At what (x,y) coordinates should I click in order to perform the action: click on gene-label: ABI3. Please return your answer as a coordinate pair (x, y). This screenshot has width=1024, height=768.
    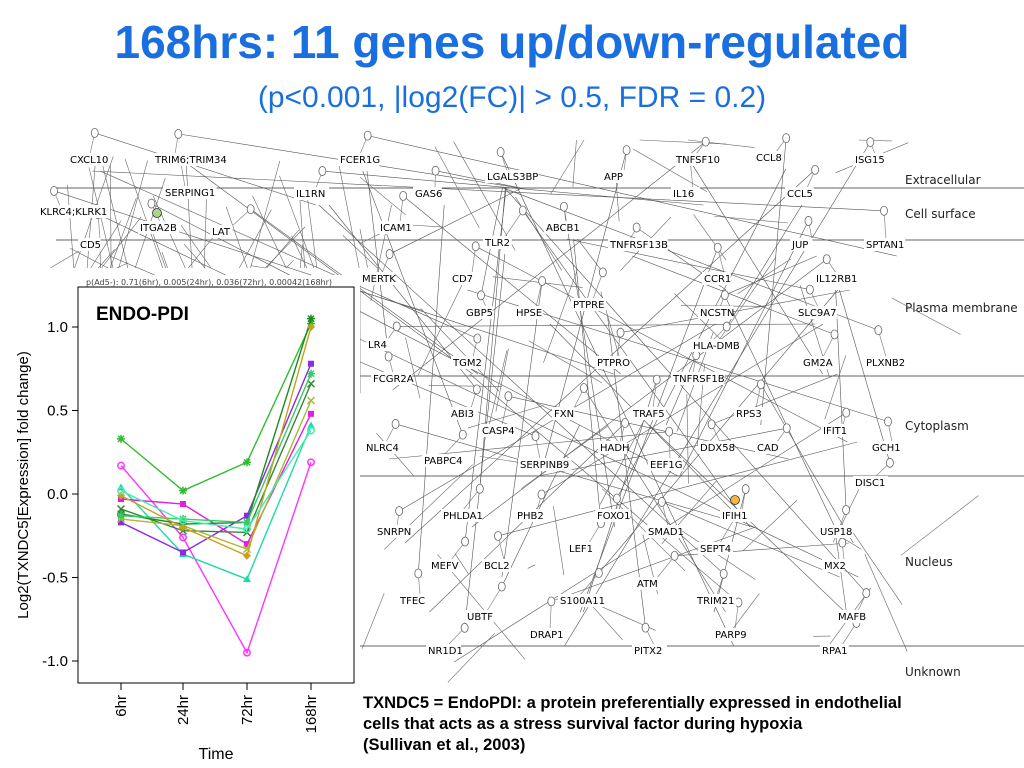
    Looking at the image, I should click on (462, 414).